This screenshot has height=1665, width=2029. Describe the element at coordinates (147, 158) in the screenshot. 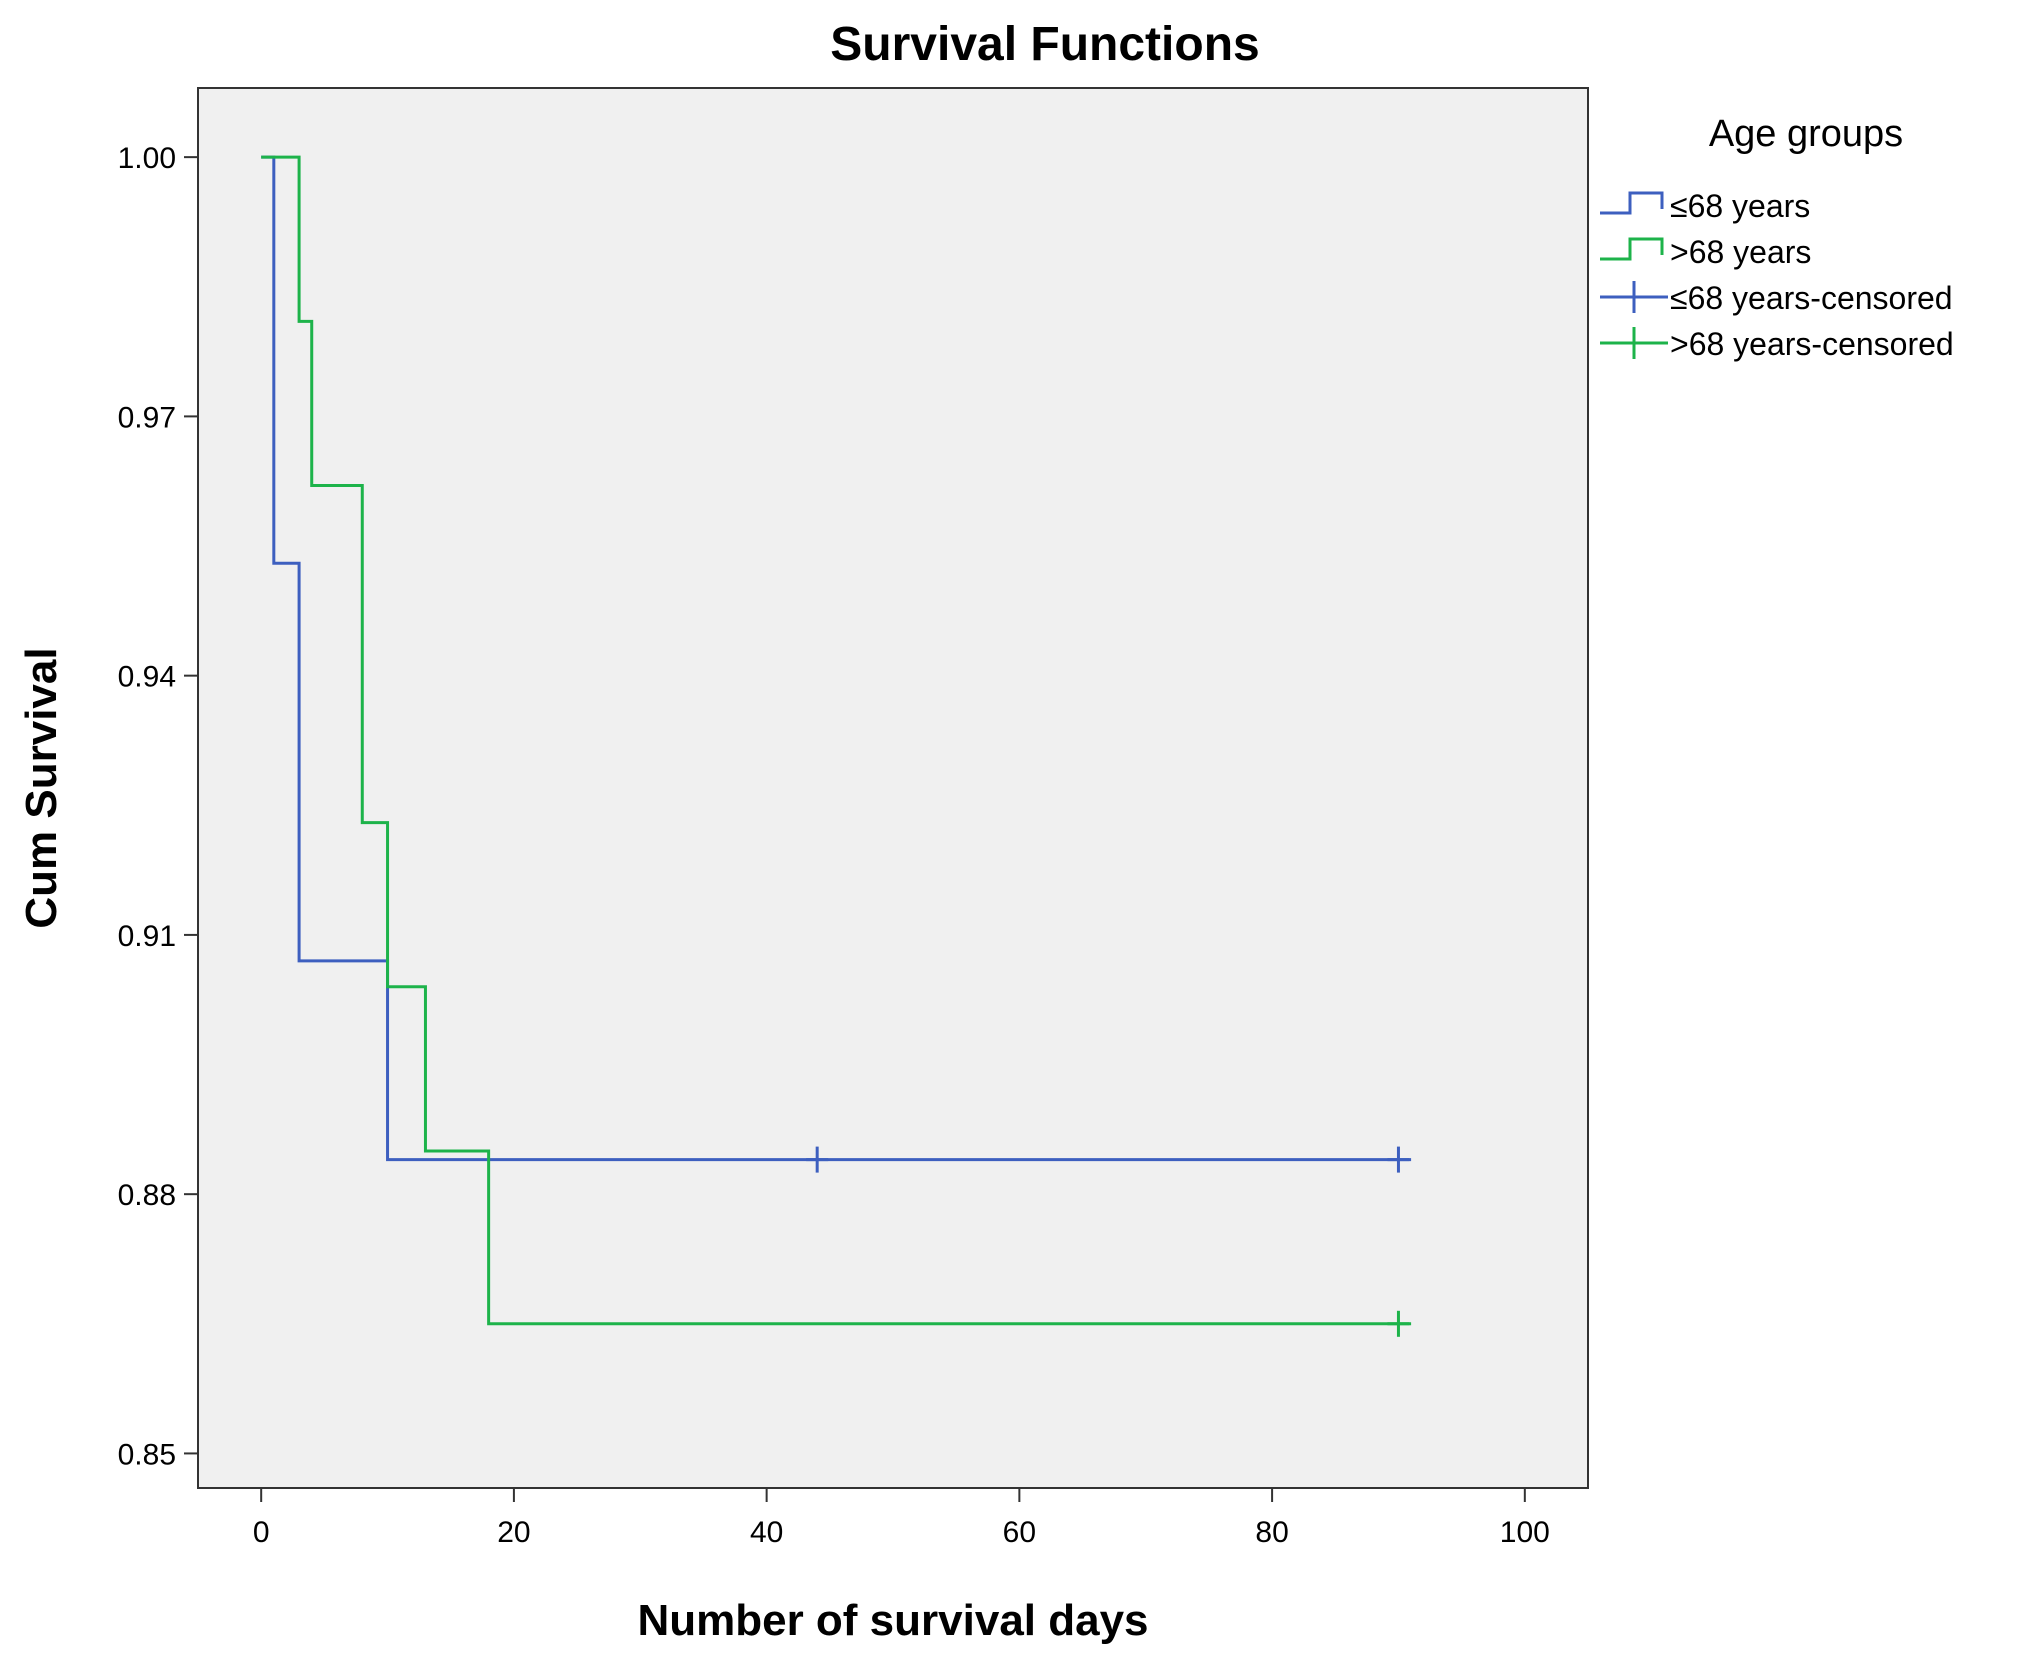

I see `y-tick-label: 1.00` at that location.